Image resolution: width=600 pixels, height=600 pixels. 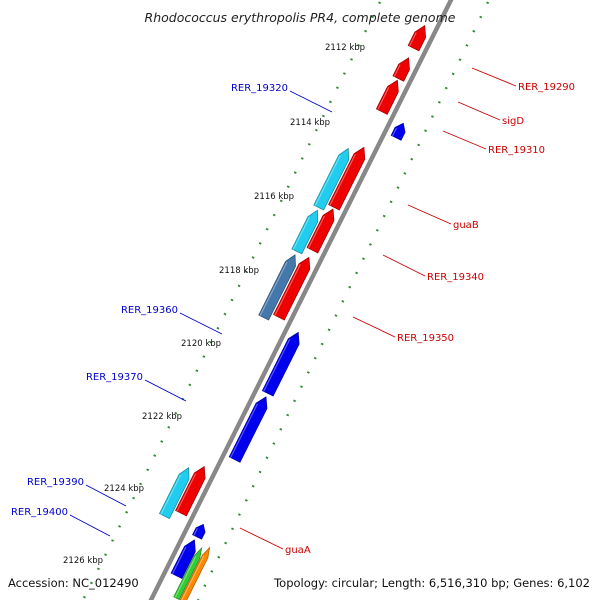 What do you see at coordinates (39, 512) in the screenshot?
I see `gene-label-rer-19400: RER_19400` at bounding box center [39, 512].